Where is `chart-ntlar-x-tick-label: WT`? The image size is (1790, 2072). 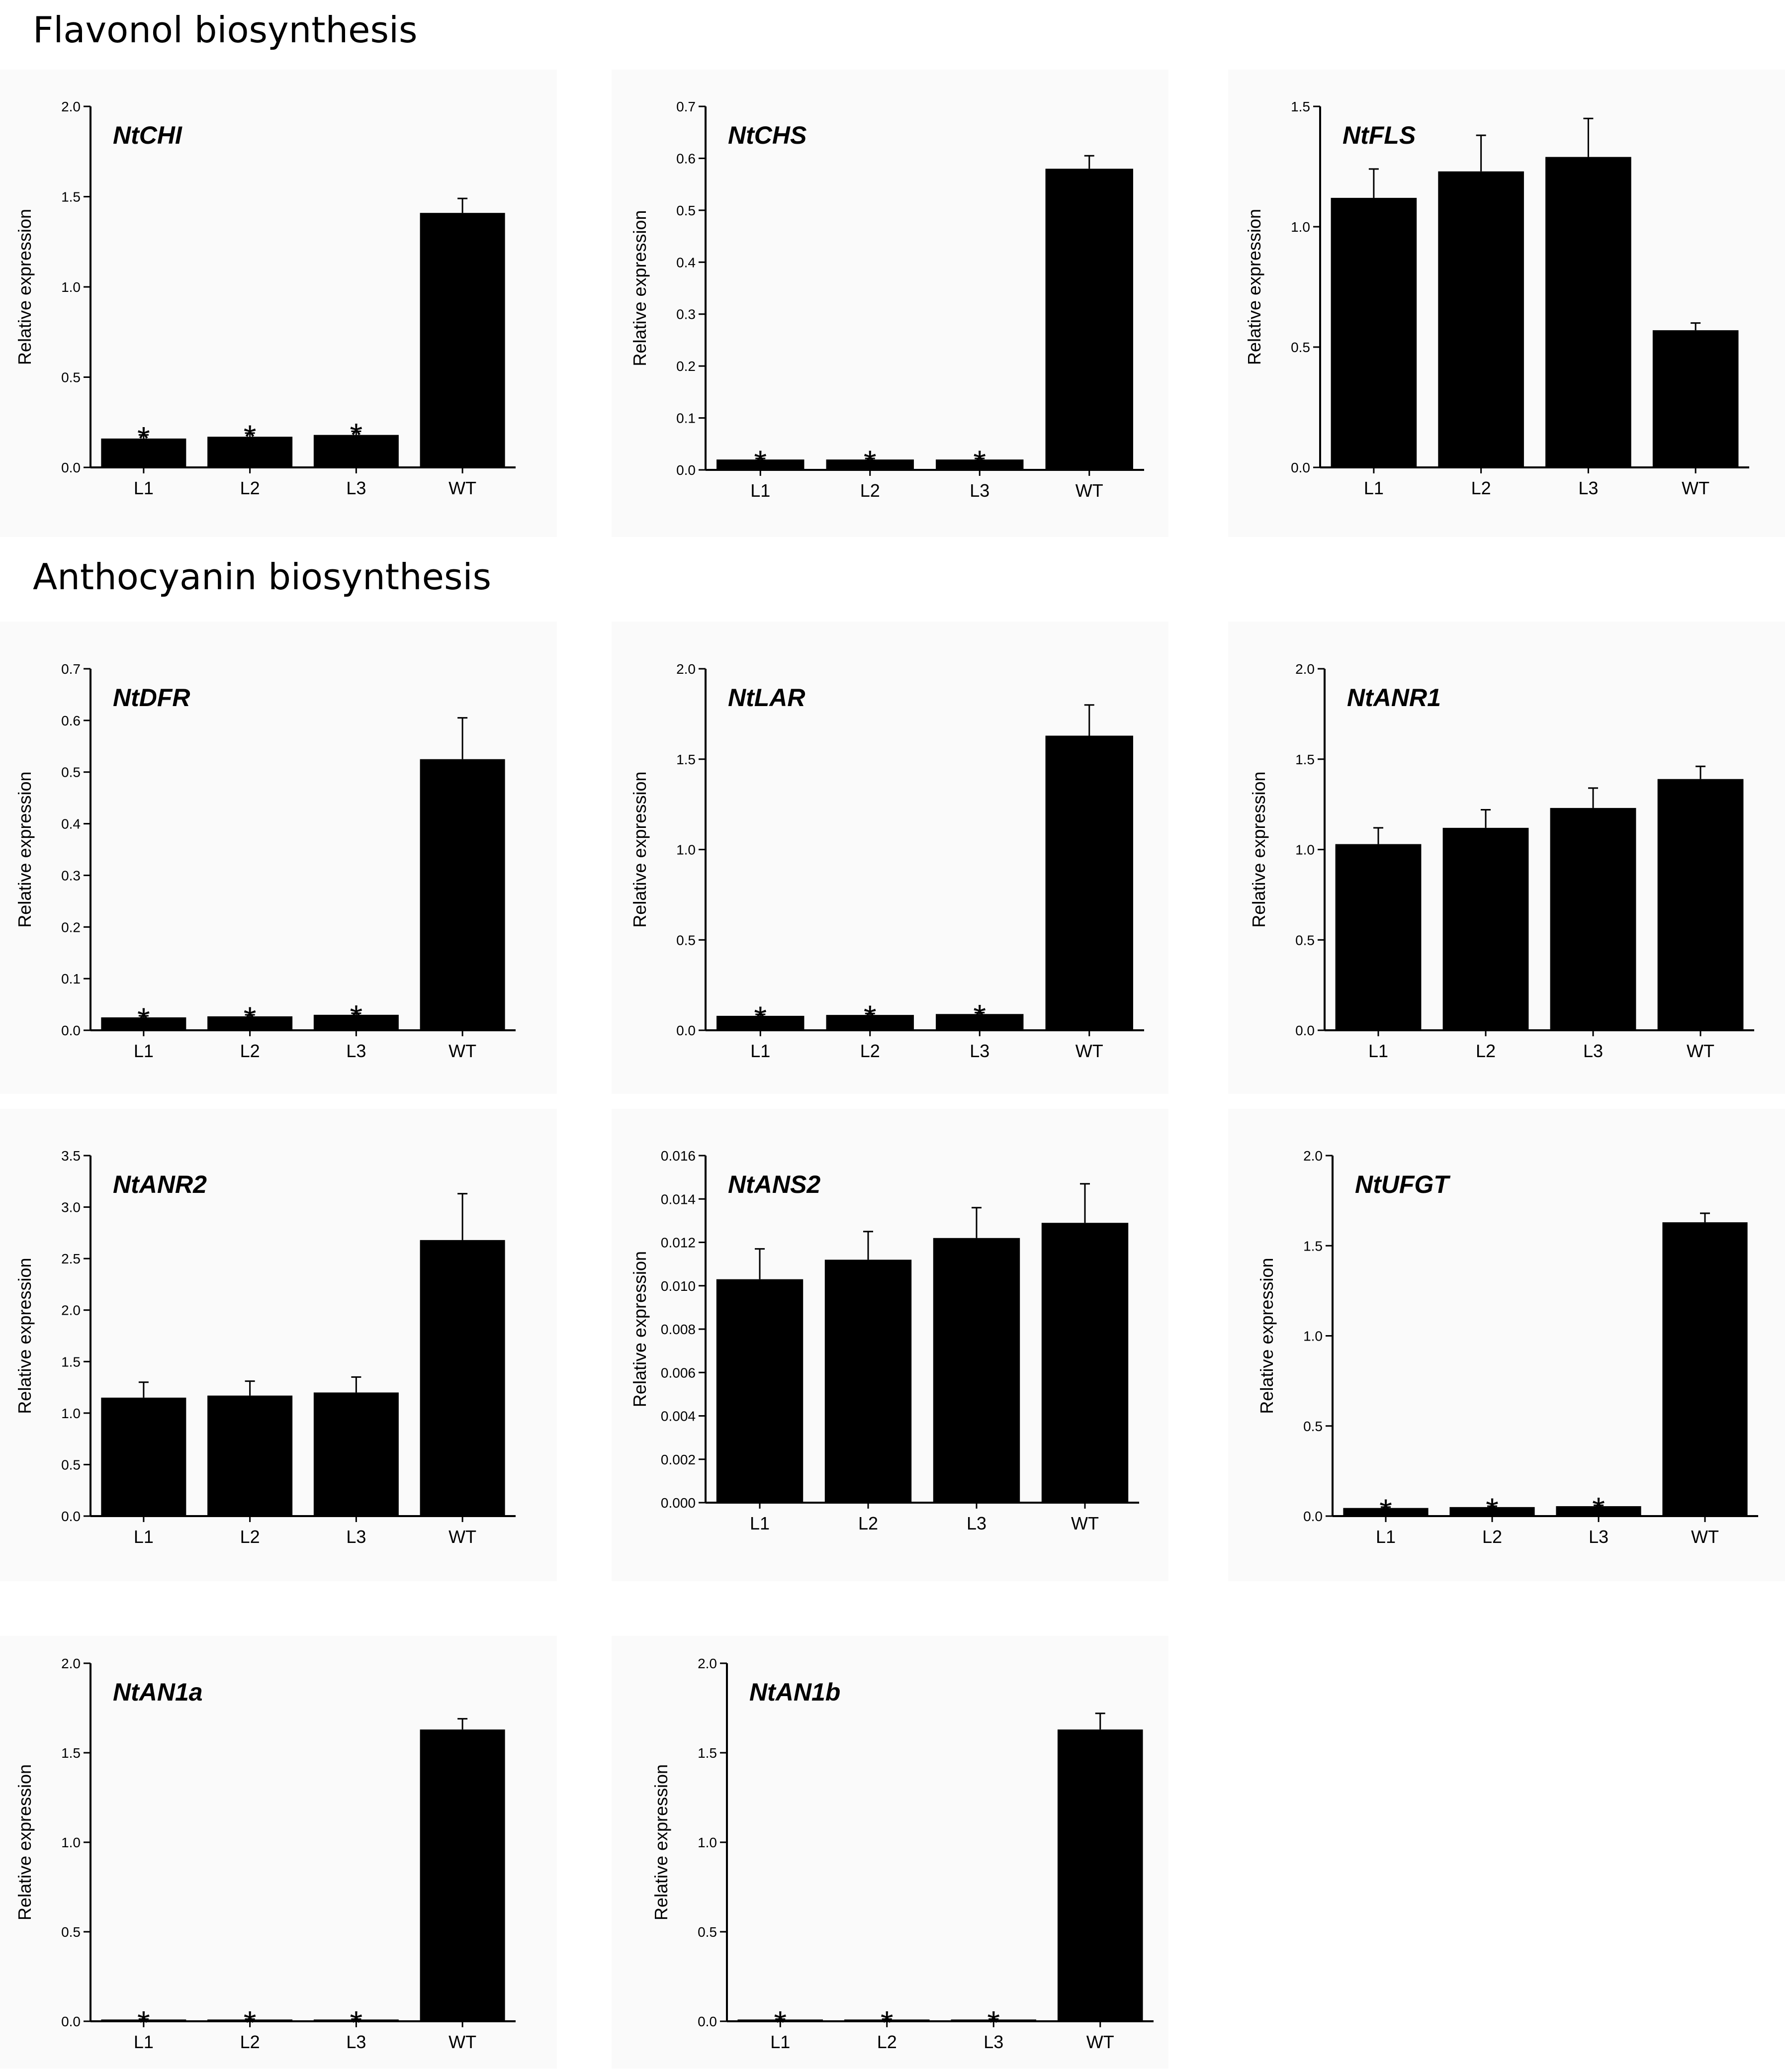 chart-ntlar-x-tick-label: WT is located at coordinates (1089, 1051).